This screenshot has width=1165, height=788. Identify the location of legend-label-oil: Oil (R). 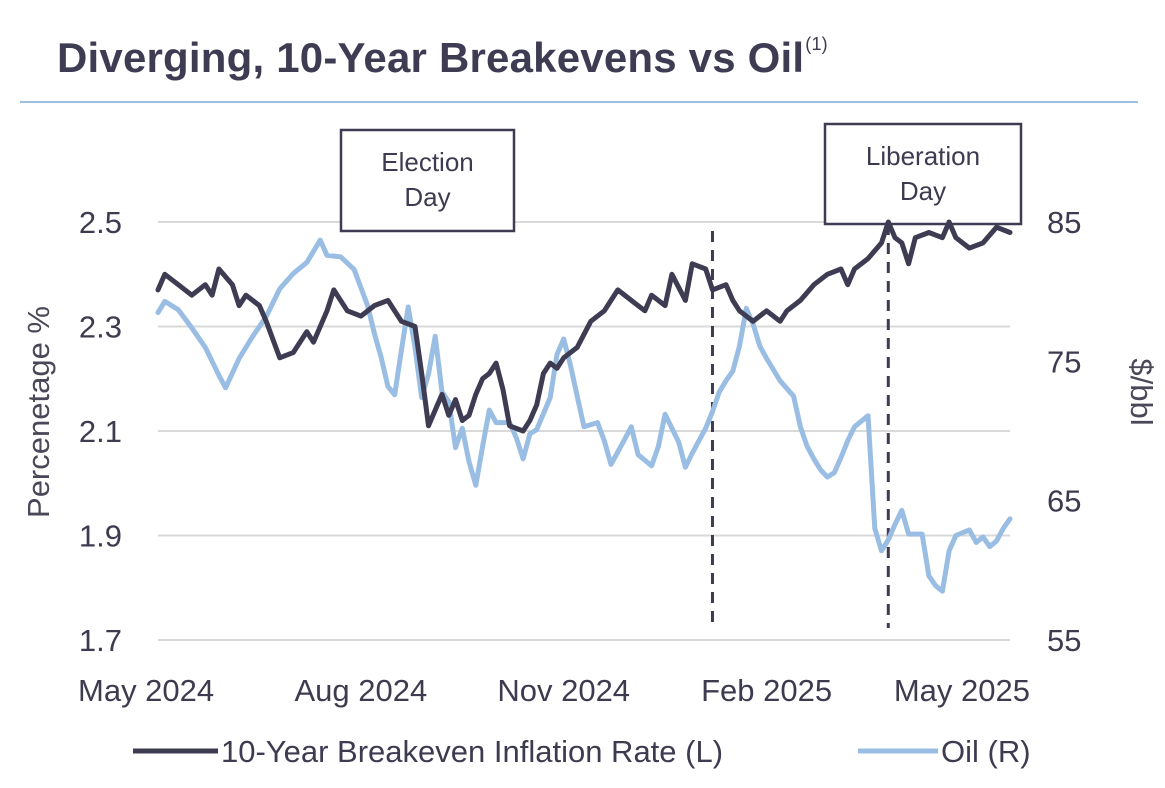
(986, 751).